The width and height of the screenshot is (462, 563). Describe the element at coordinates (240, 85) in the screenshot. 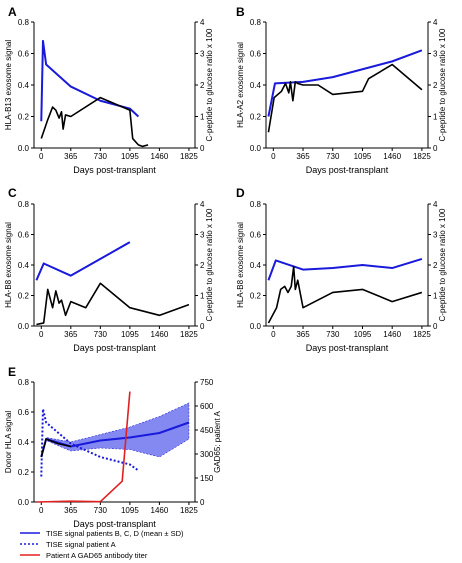

I see `y-axis-label-left: HLA-A2 exosome signal` at that location.